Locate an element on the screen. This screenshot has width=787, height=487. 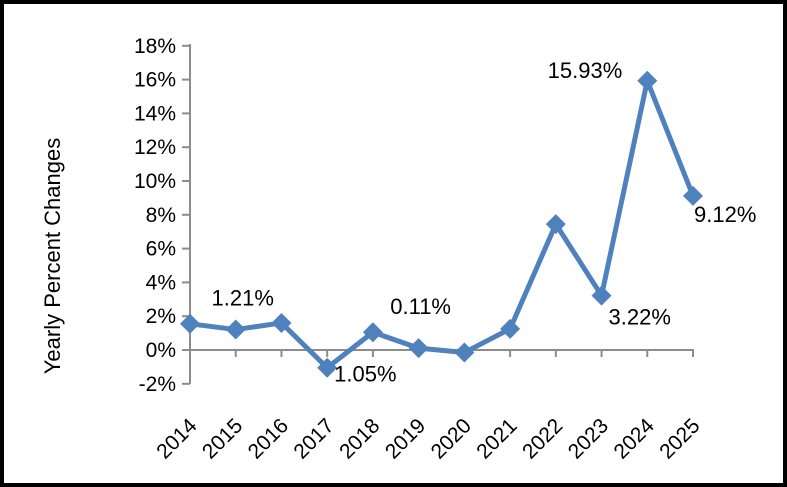
data-point-2024 is located at coordinates (647, 80).